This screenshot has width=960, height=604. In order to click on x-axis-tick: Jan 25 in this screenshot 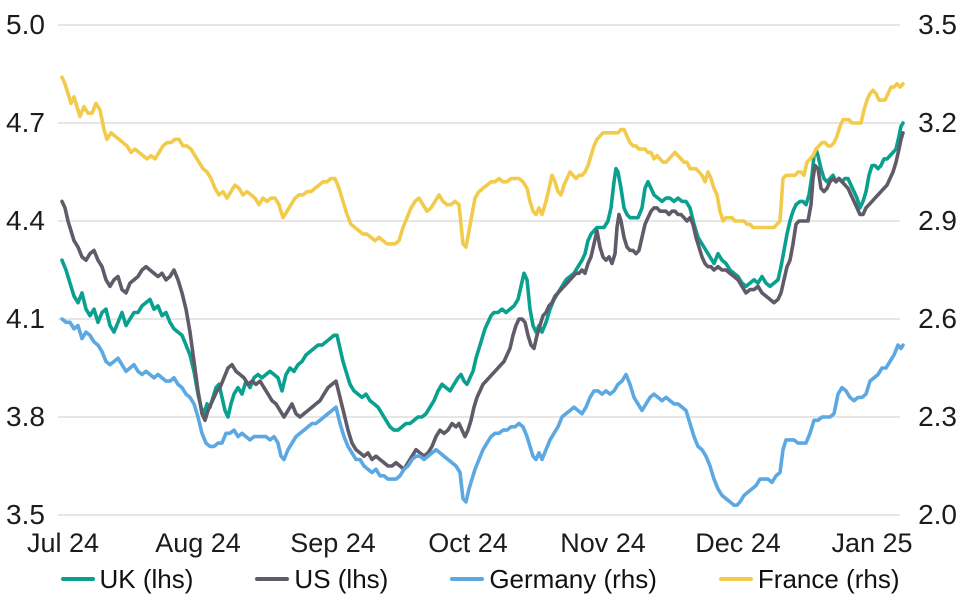, I will do `click(872, 543)`.